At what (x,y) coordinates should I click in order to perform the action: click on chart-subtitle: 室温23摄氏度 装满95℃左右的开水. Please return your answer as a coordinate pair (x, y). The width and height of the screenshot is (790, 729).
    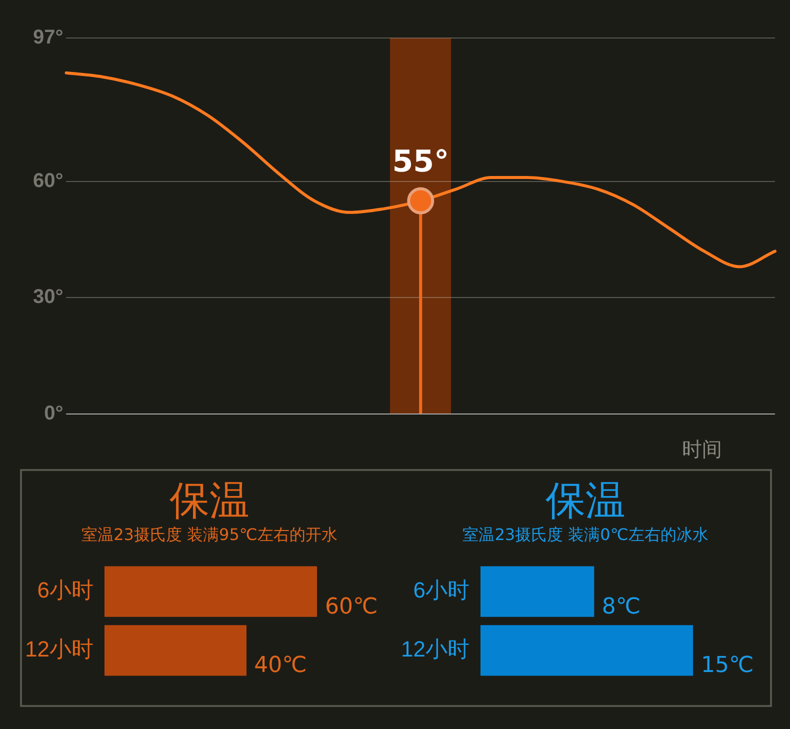
    Looking at the image, I should click on (209, 535).